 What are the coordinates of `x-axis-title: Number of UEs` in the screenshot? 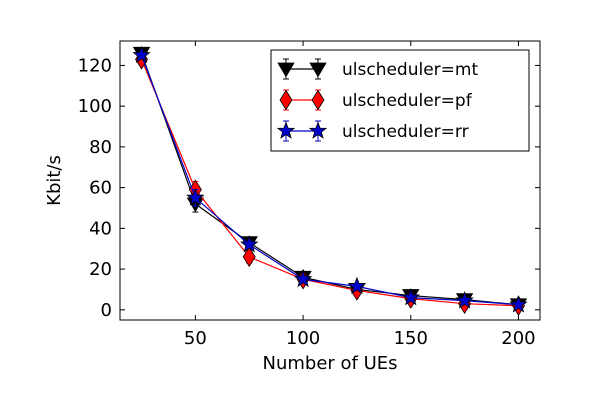 It's located at (329, 363).